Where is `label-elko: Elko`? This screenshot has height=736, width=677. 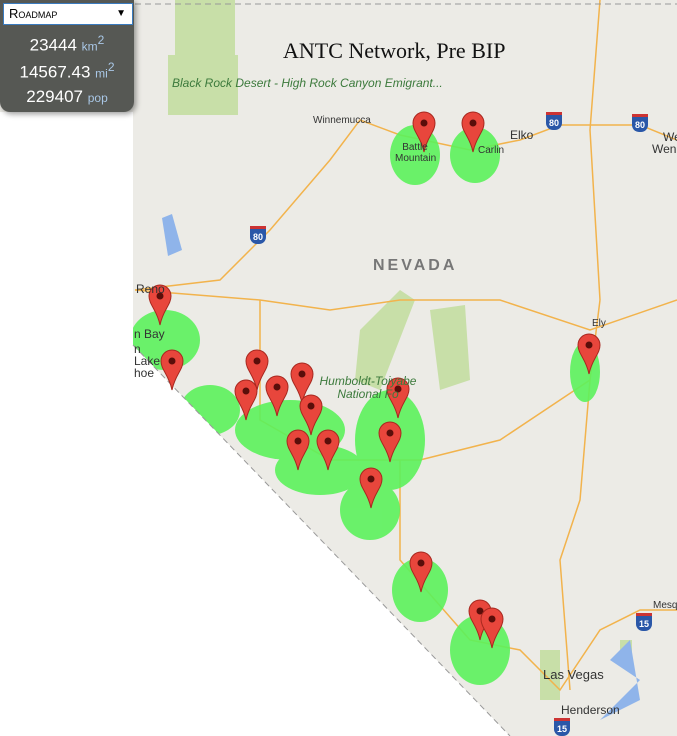 label-elko: Elko is located at coordinates (522, 135).